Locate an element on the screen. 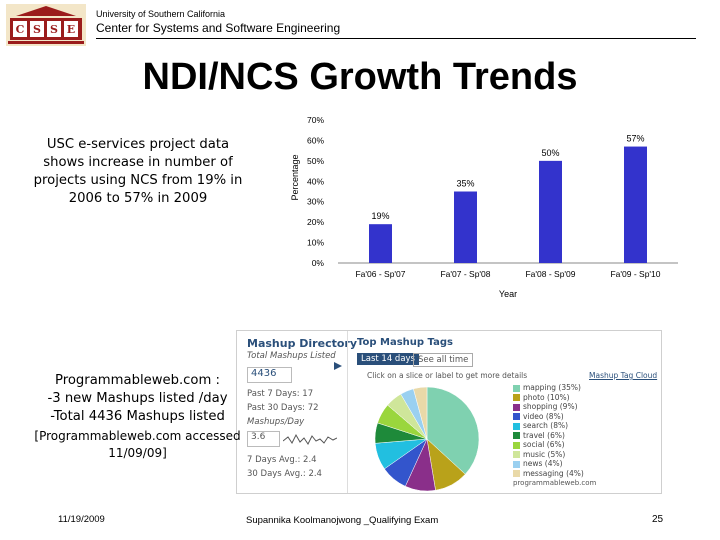  legend-label: social (6%) is located at coordinates (544, 444).